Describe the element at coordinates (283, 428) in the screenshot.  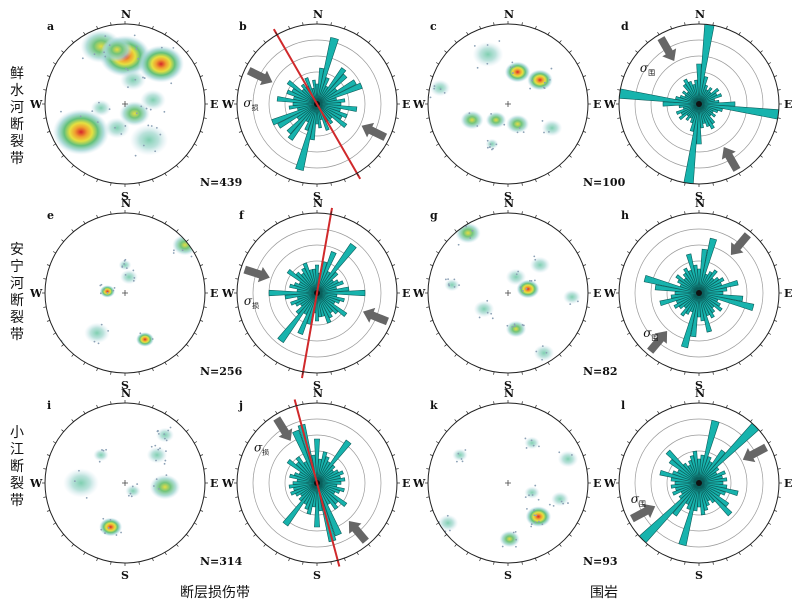
I see `stress-arrow` at that location.